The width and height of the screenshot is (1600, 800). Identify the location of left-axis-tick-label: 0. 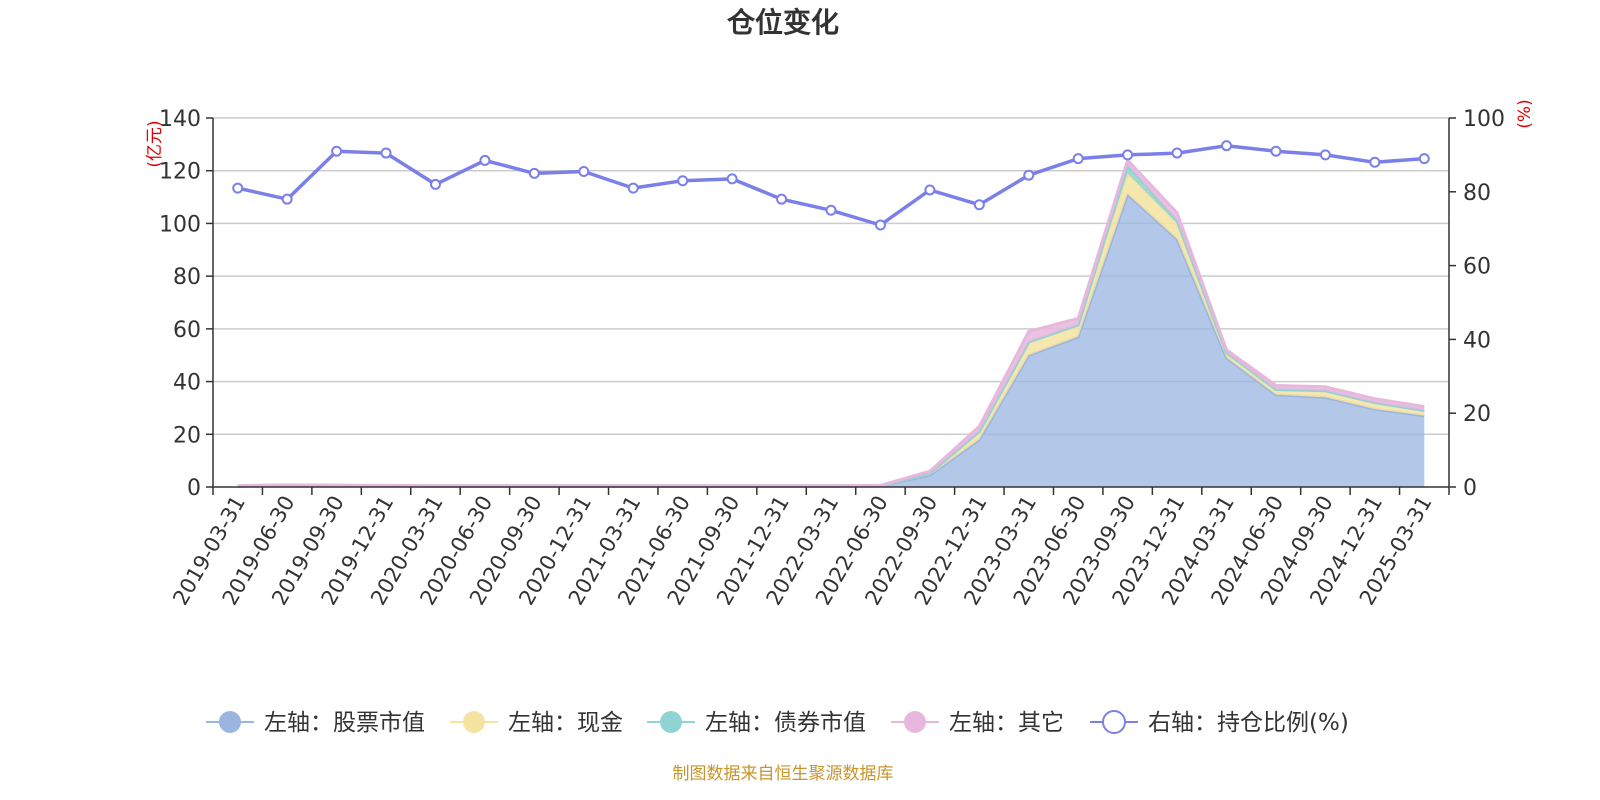
(194, 488).